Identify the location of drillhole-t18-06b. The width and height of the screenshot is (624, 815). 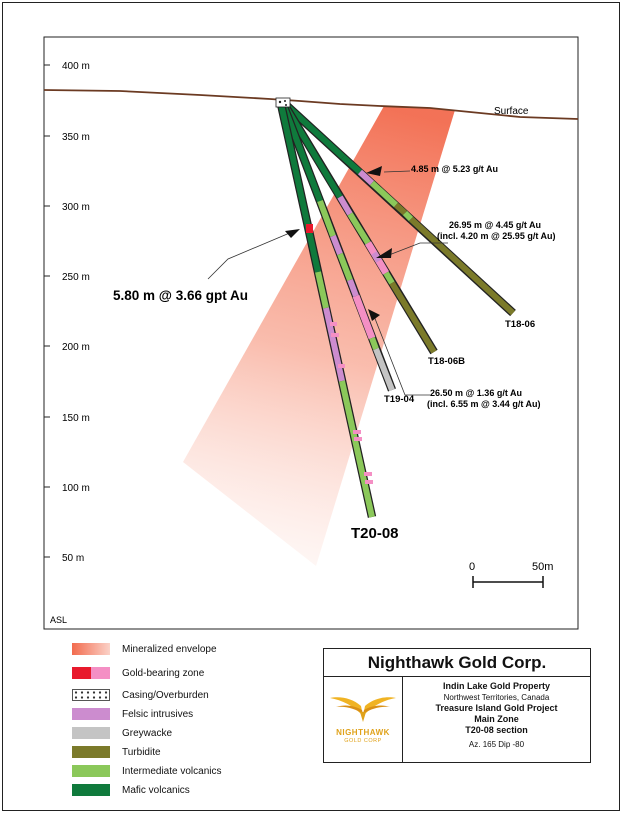
(359, 228).